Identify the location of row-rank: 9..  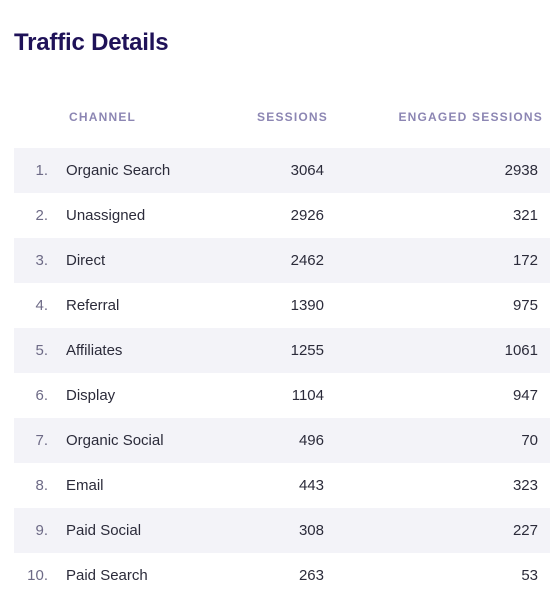
(41, 530).